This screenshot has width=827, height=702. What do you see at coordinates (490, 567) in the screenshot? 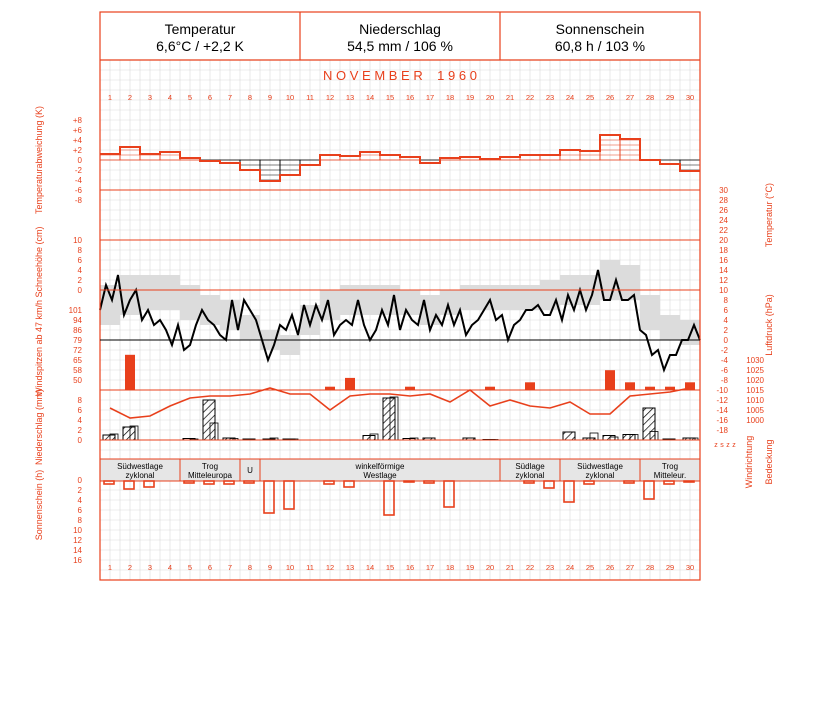
I see `day-label-bottom: 20` at bounding box center [490, 567].